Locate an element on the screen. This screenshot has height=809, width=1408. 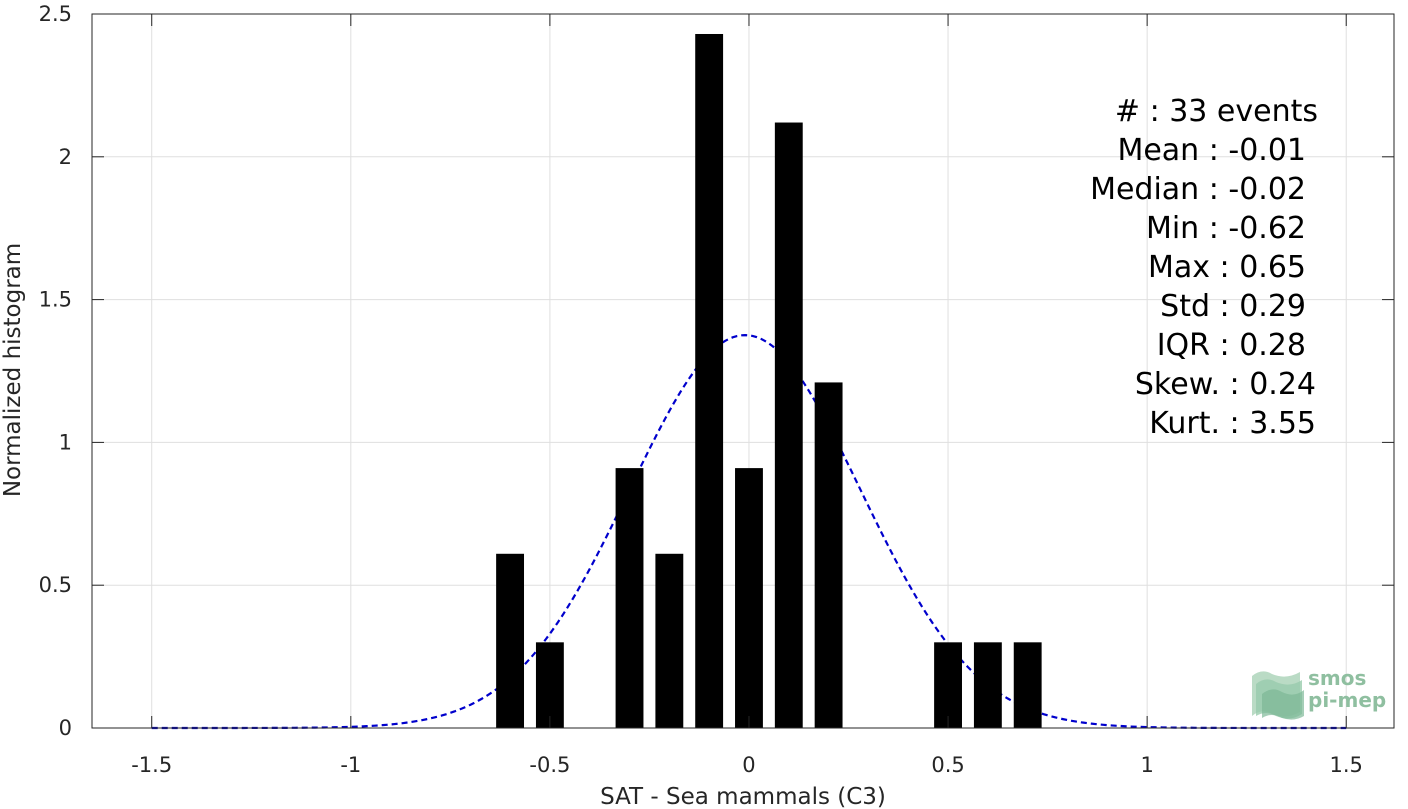
x-tick-label: -1 is located at coordinates (350, 765).